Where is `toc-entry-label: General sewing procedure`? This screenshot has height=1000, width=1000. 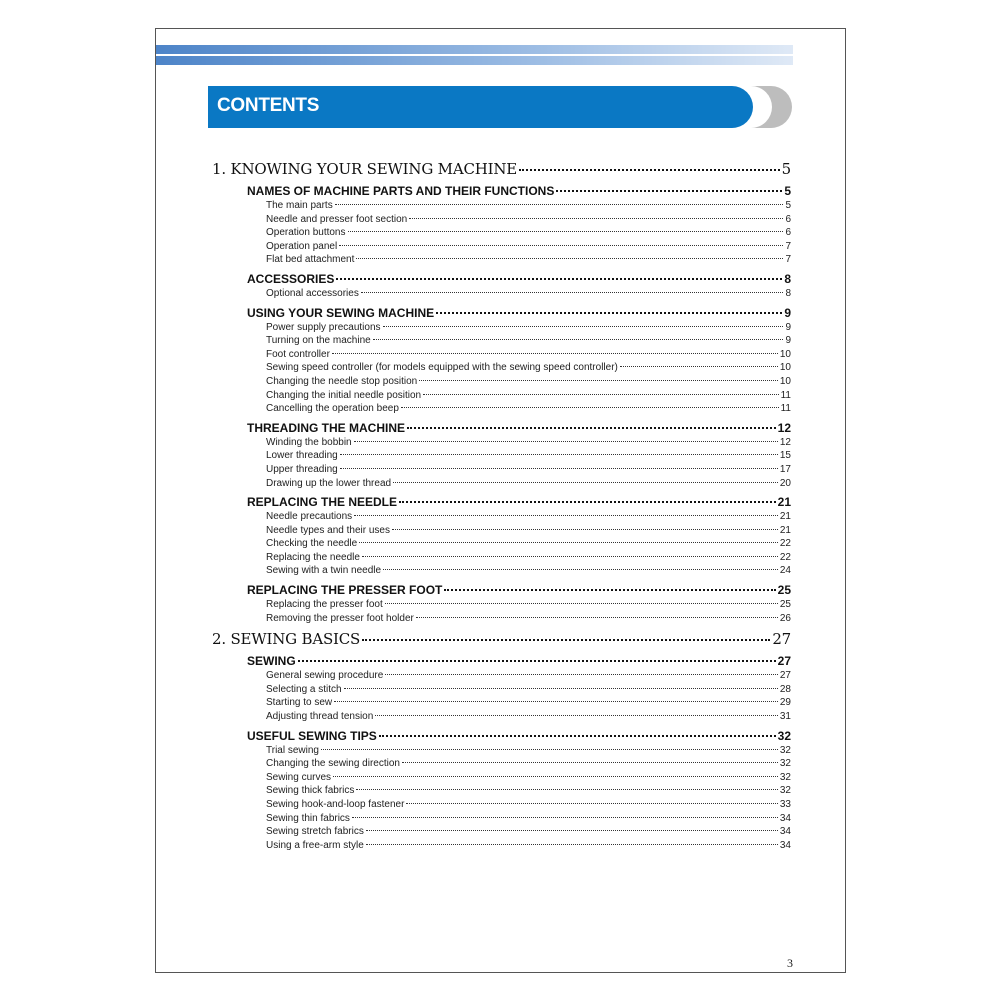
toc-entry-label: General sewing procedure is located at coordinates (325, 676).